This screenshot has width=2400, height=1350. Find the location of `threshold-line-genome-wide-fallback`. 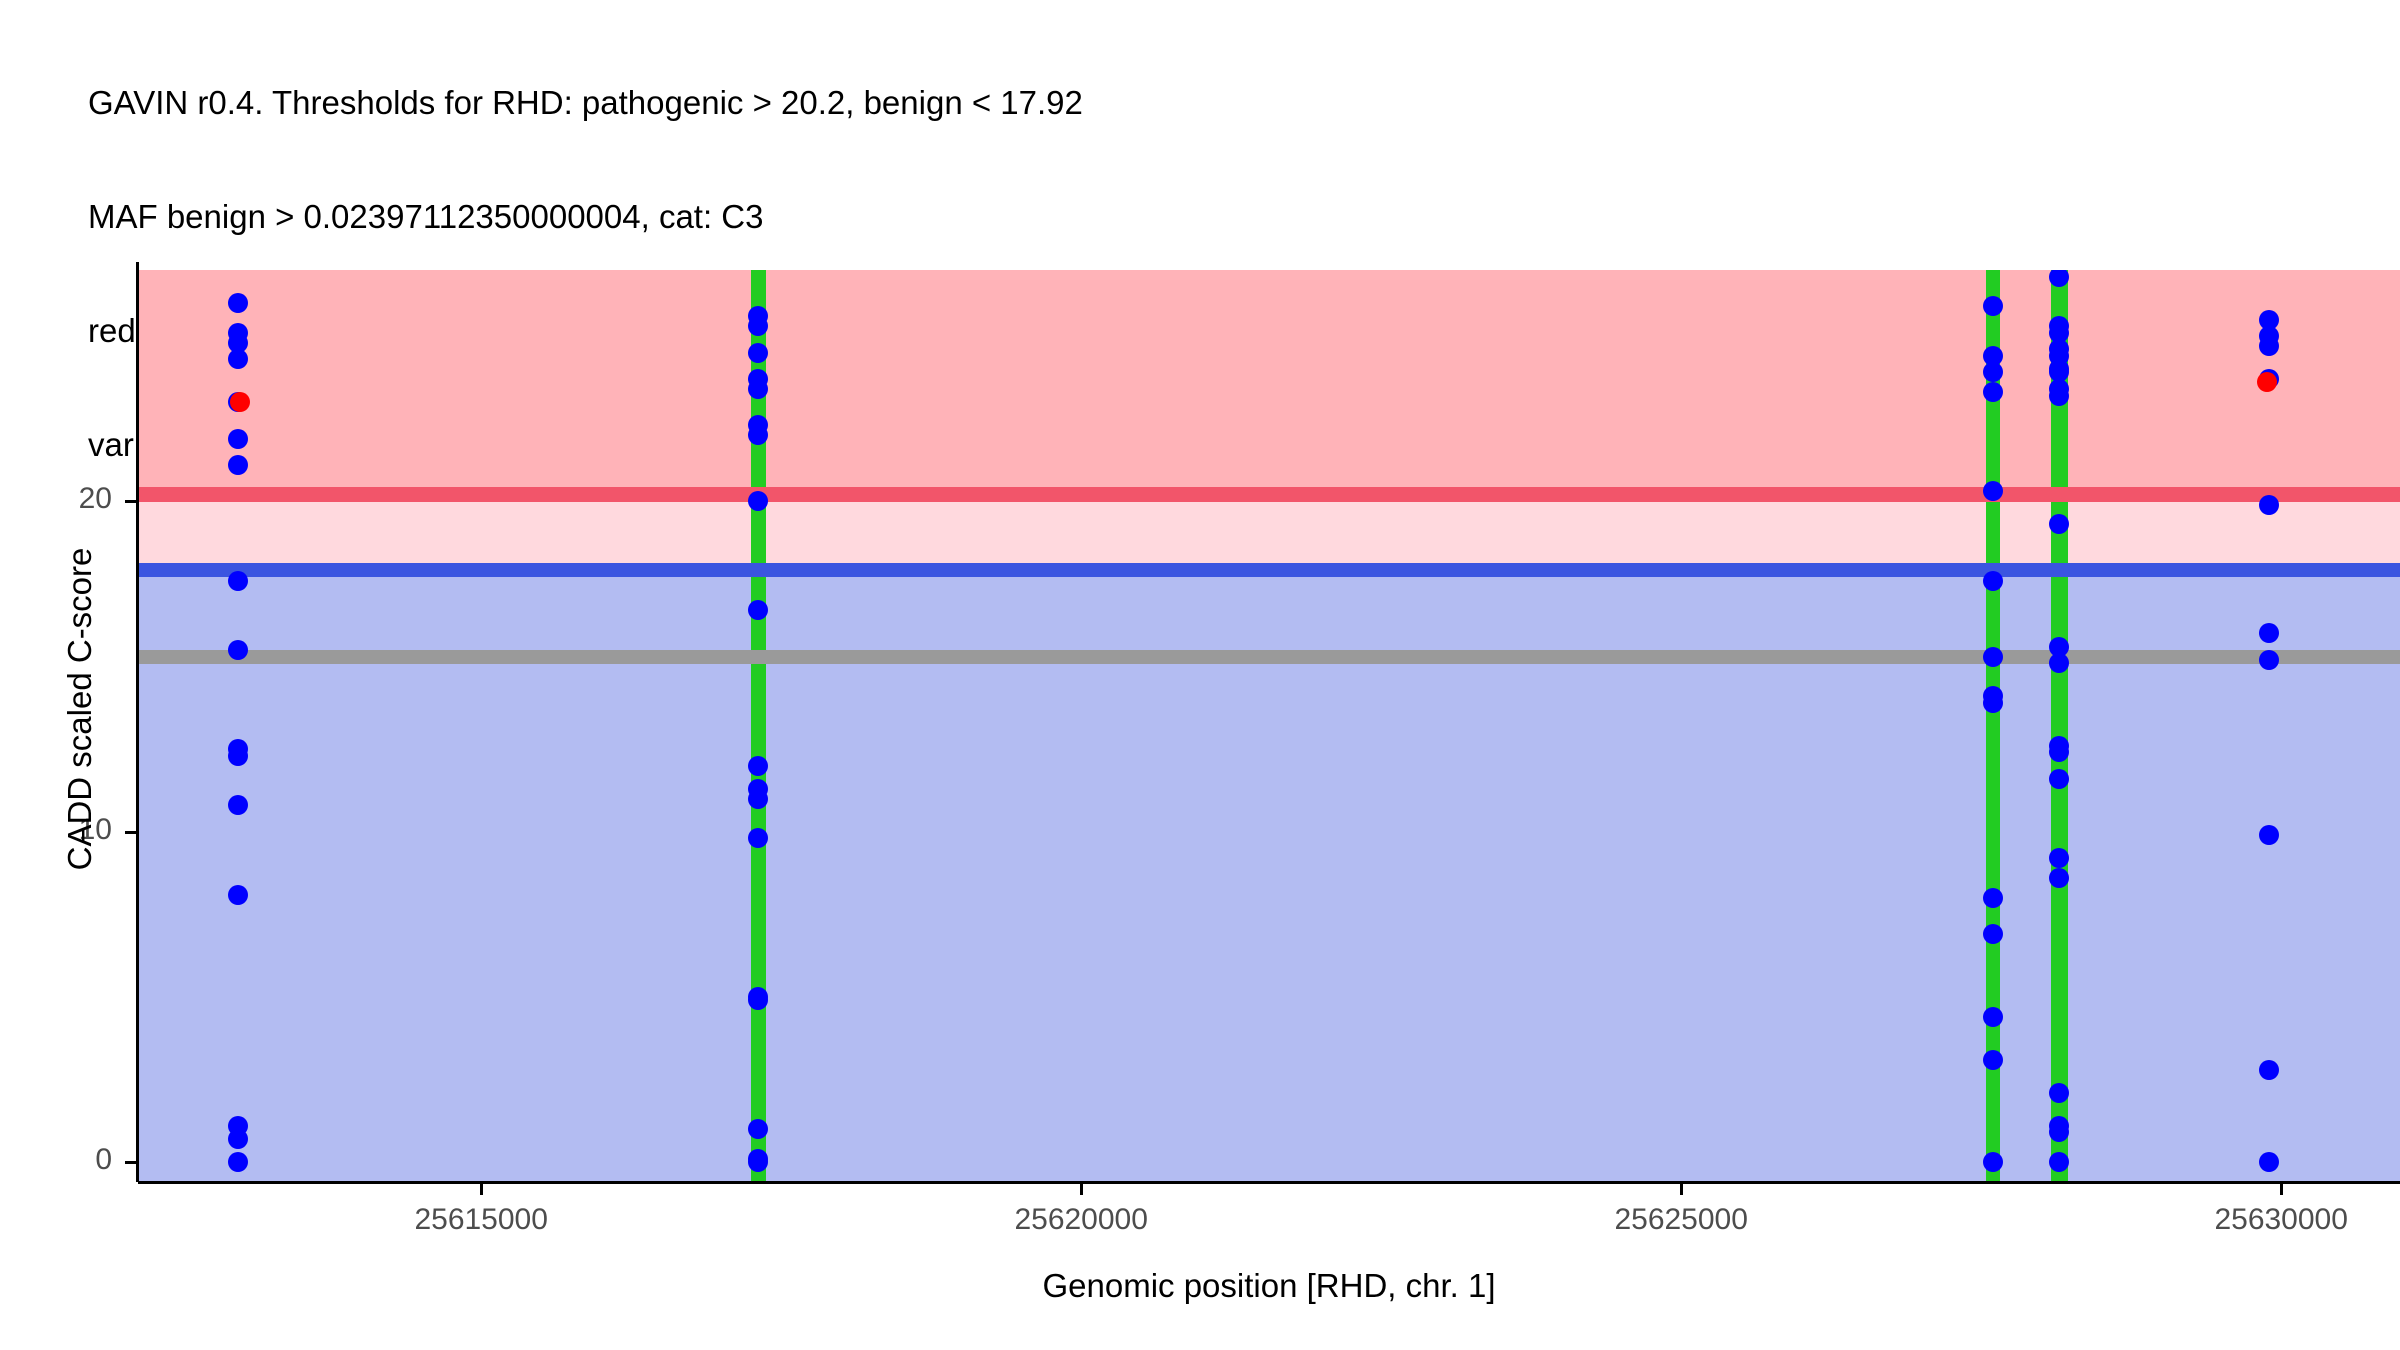

threshold-line-genome-wide-fallback is located at coordinates (1269, 656).